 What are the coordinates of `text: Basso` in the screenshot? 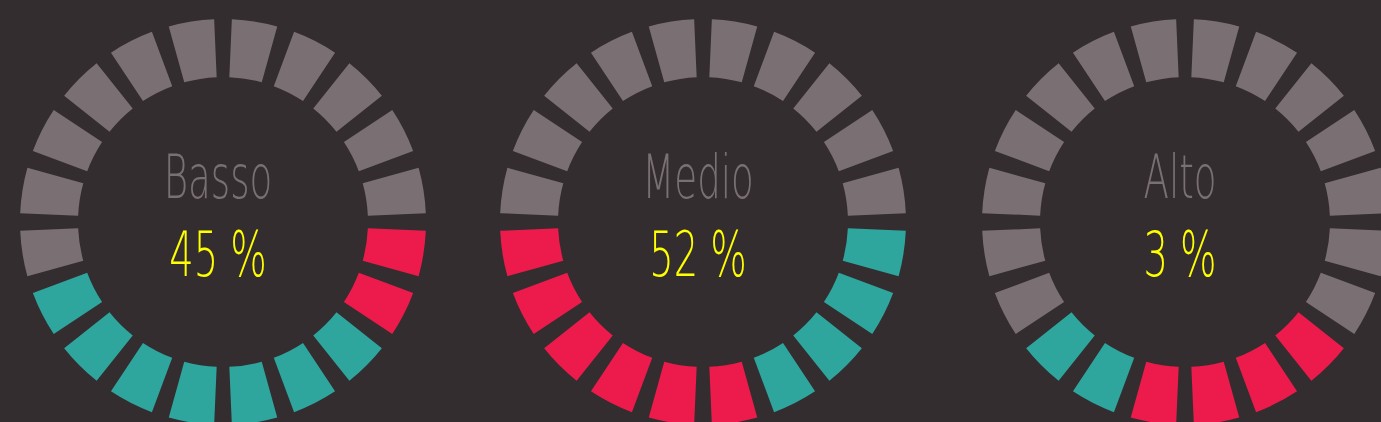 It's located at (218, 177).